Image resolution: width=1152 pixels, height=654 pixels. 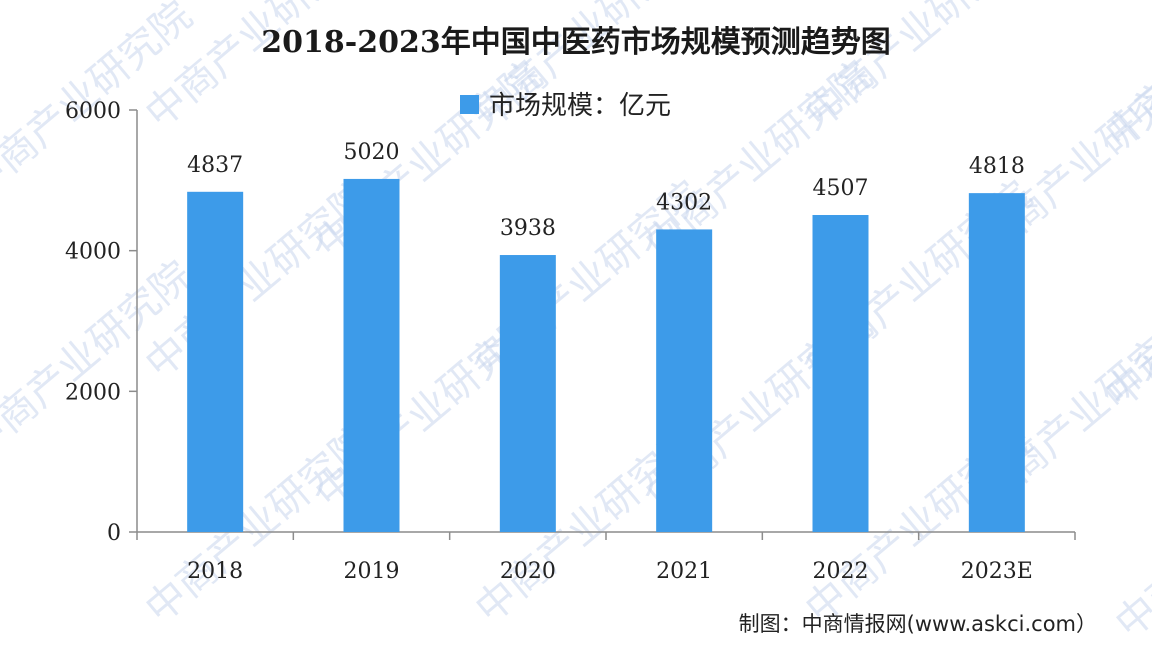 What do you see at coordinates (469, 104) in the screenshot?
I see `legend-swatch` at bounding box center [469, 104].